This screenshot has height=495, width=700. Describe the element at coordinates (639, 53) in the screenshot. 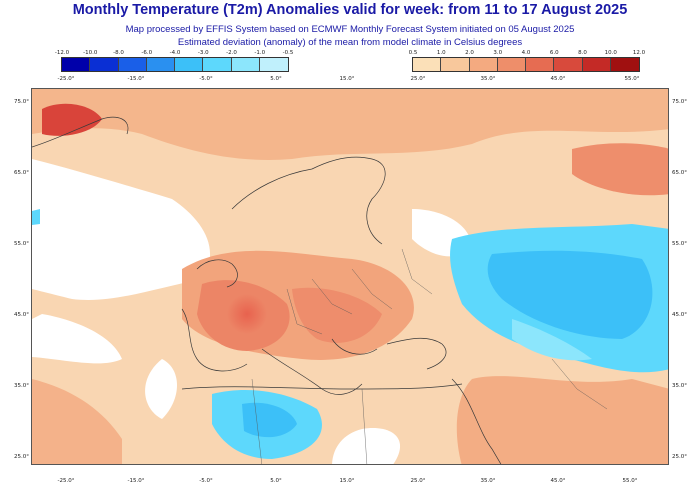

I see `warm-colorbar-value-label: 12.0` at that location.